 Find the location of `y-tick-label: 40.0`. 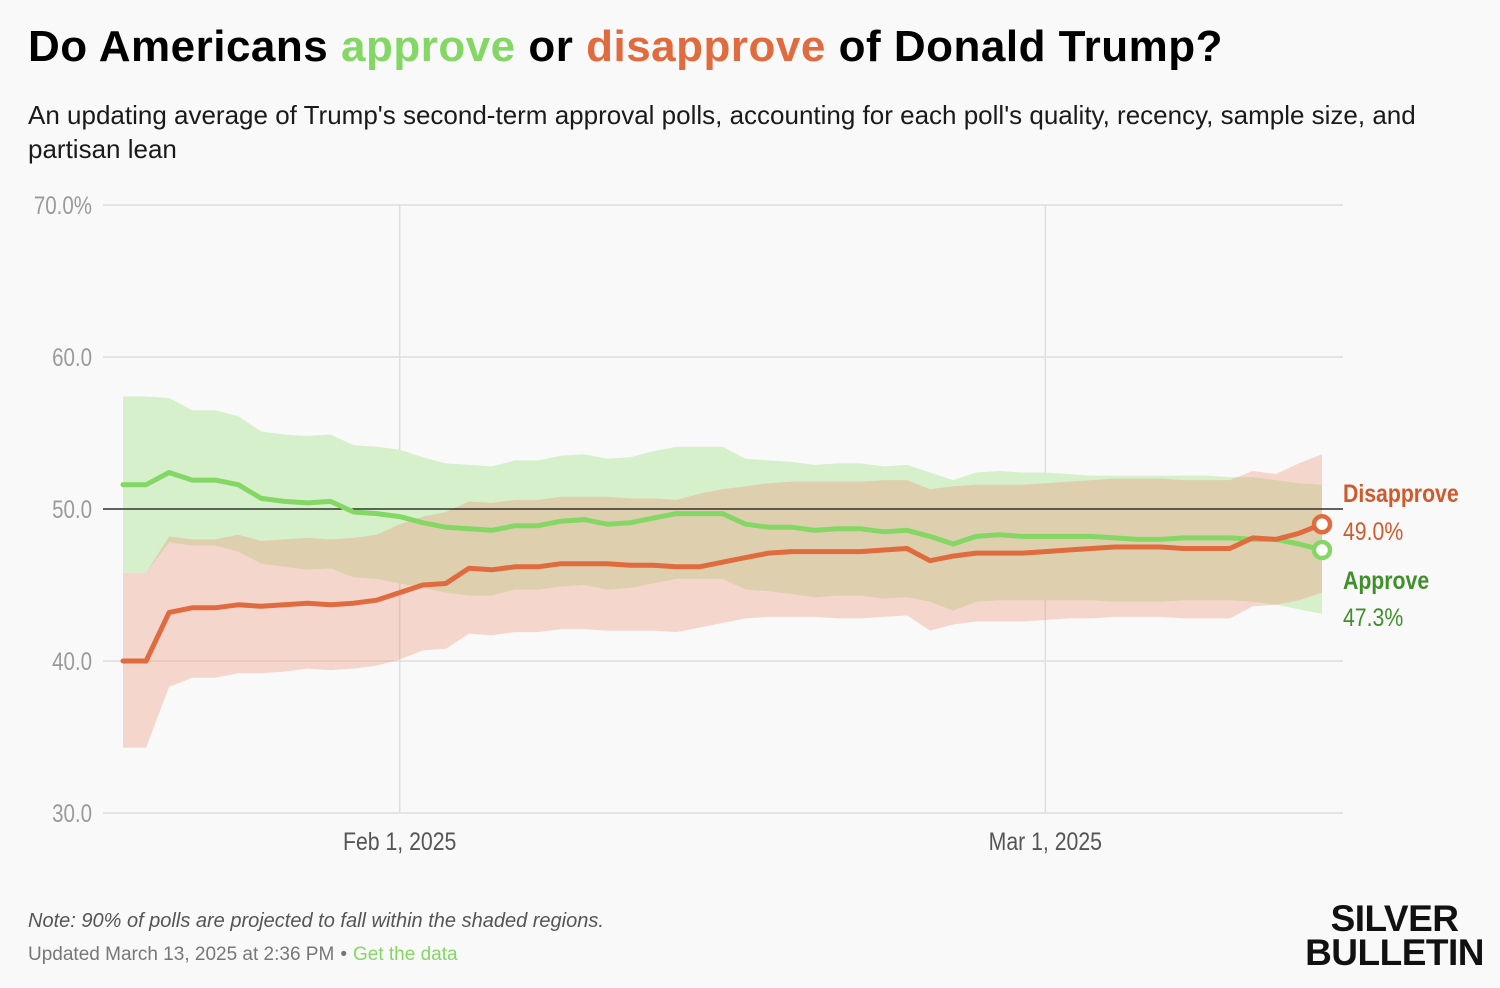

y-tick-label: 40.0 is located at coordinates (72, 661).